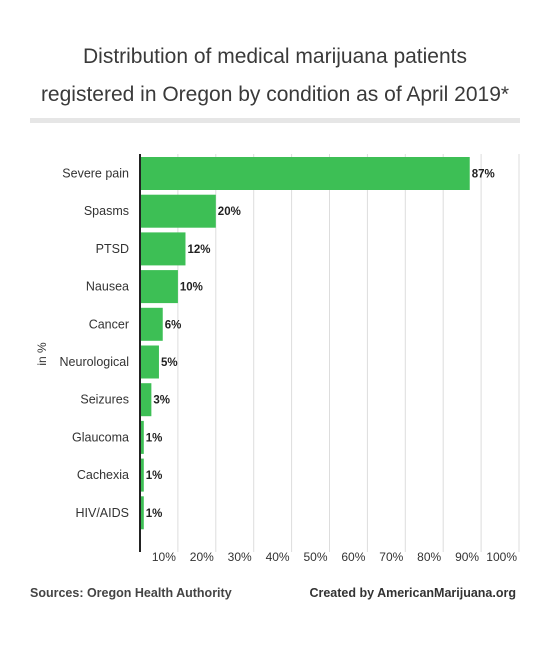 The width and height of the screenshot is (550, 664). I want to click on value-label-10: 1%, so click(154, 514).